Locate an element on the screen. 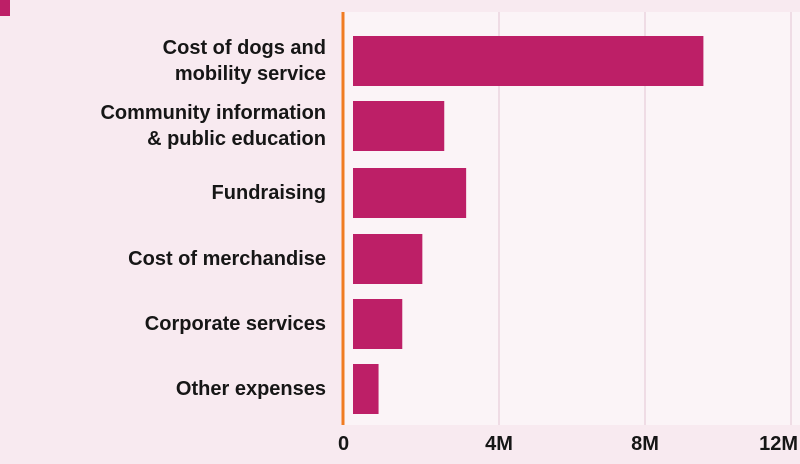 The image size is (800, 464). category-label: Cost of dogs and mobility service is located at coordinates (244, 61).